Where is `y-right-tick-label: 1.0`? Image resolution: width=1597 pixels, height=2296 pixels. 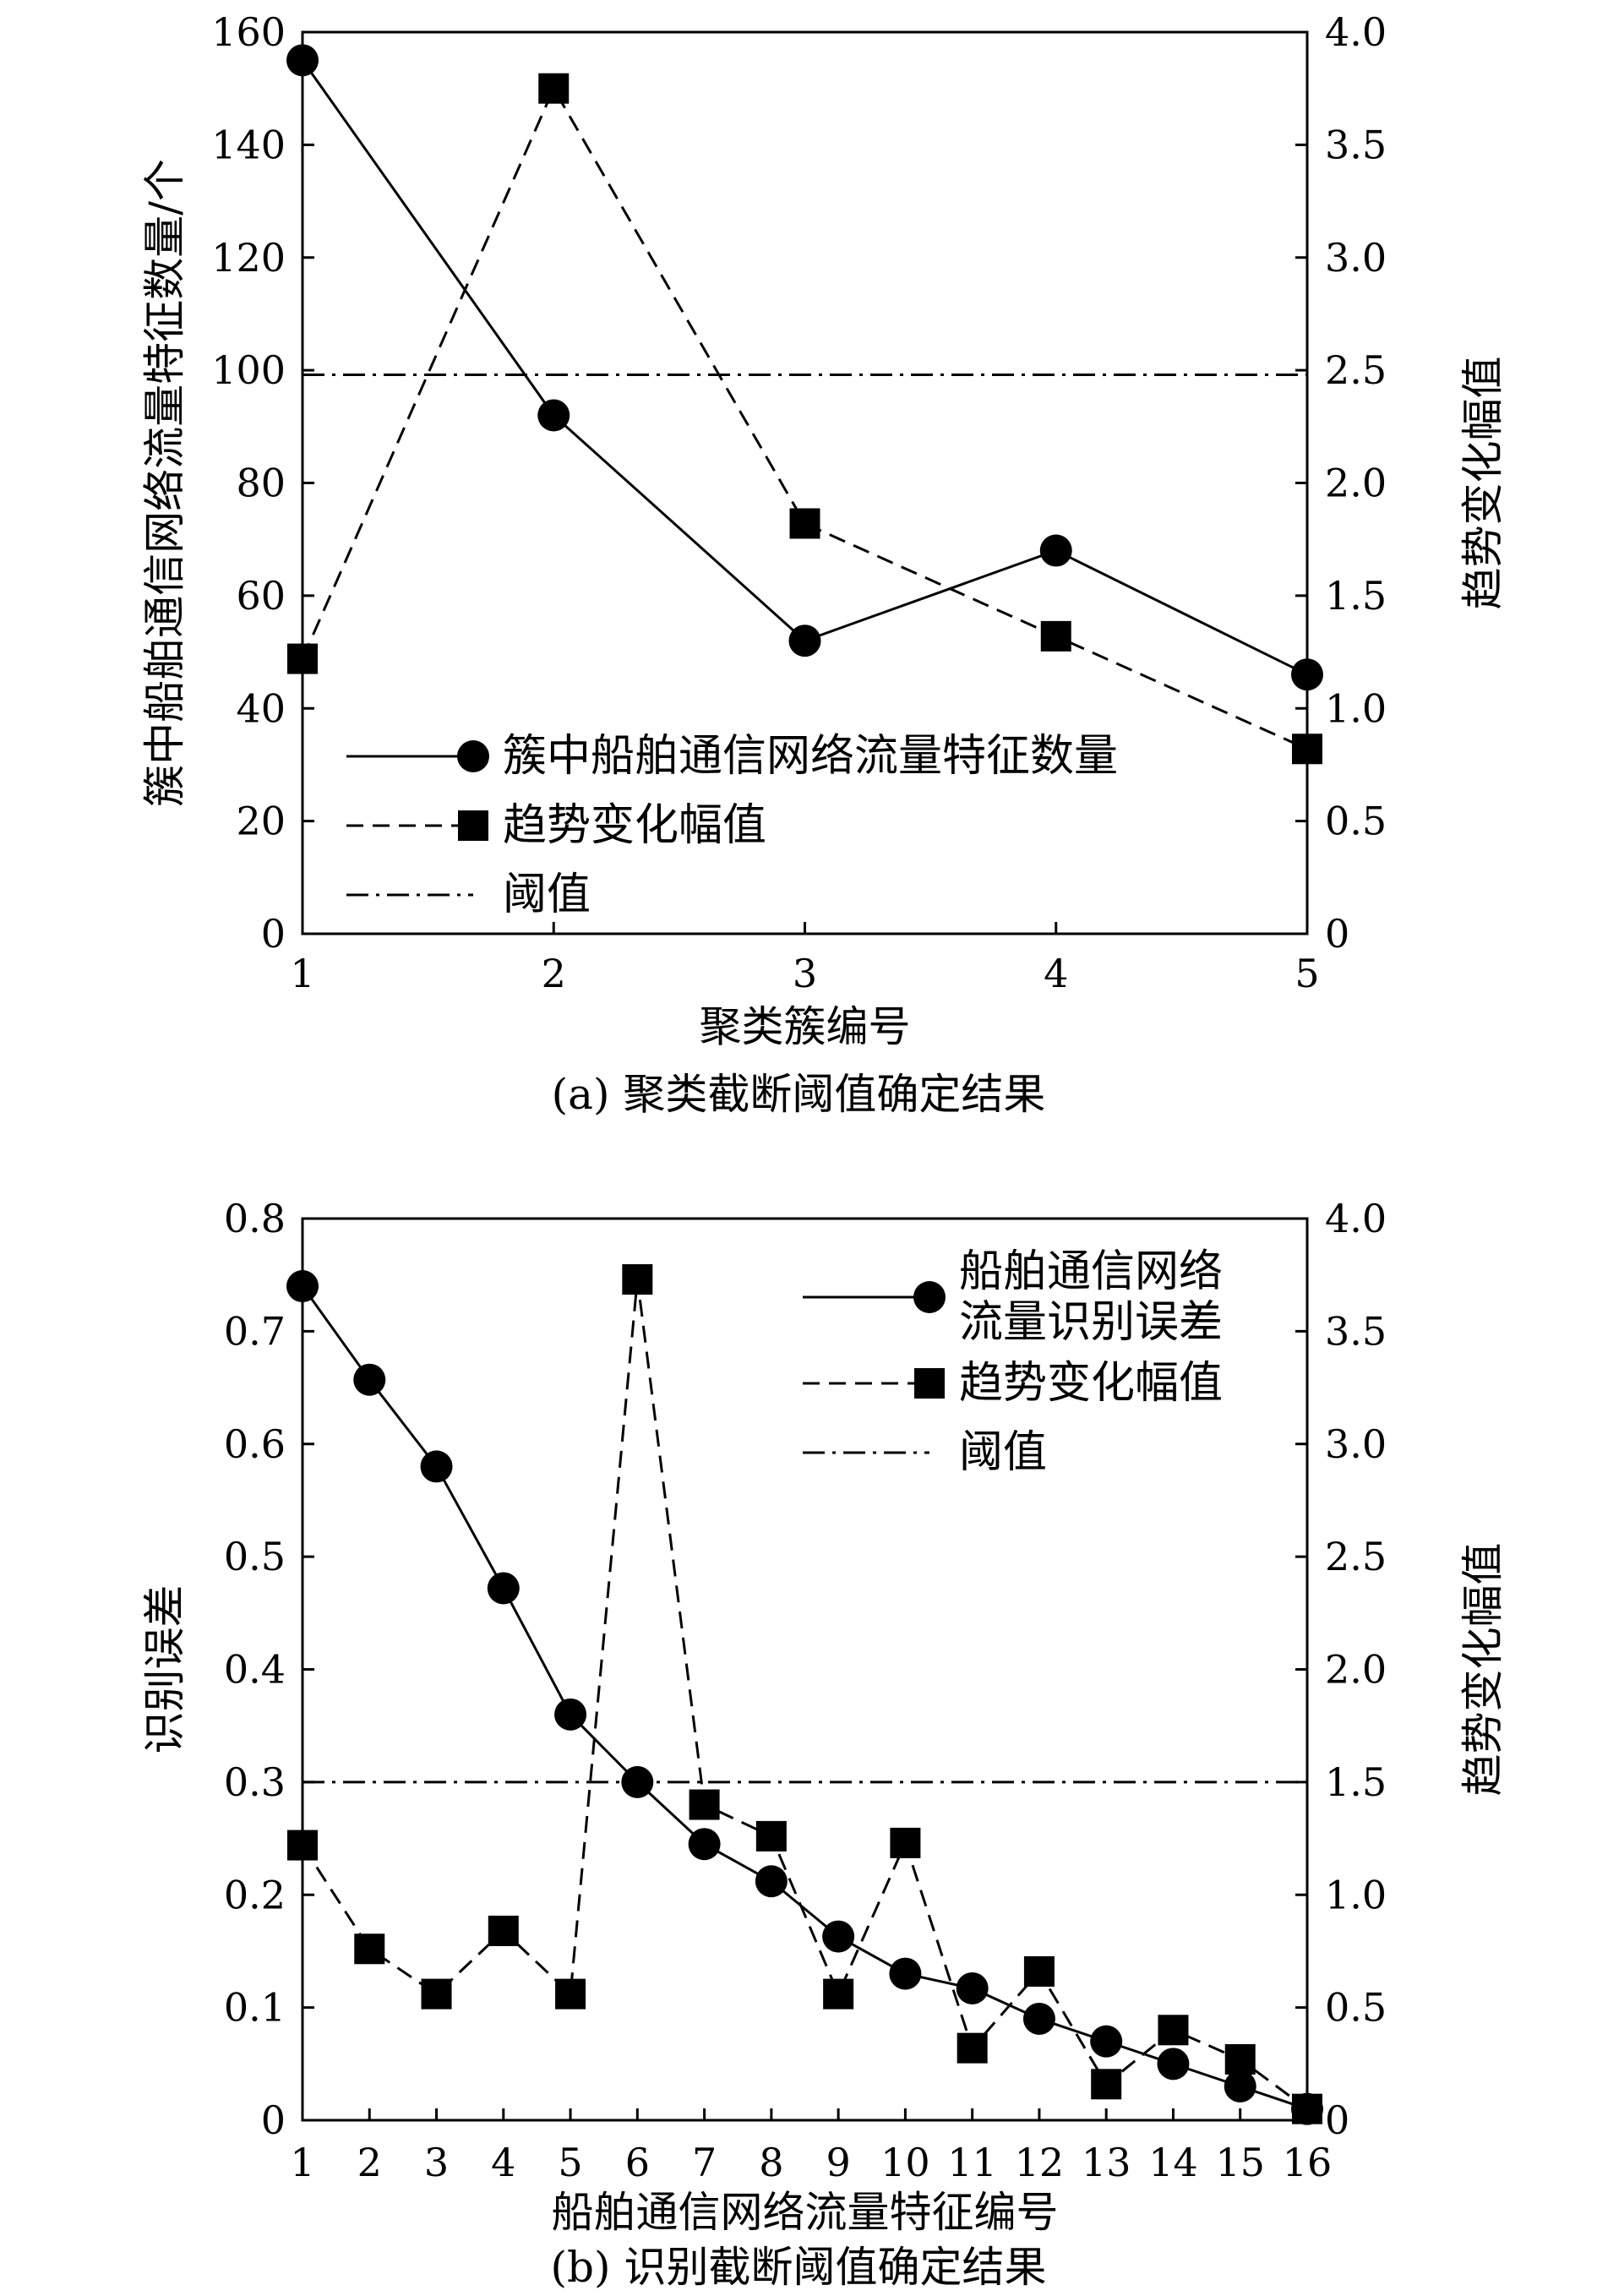
y-right-tick-label: 1.0 is located at coordinates (1356, 1895).